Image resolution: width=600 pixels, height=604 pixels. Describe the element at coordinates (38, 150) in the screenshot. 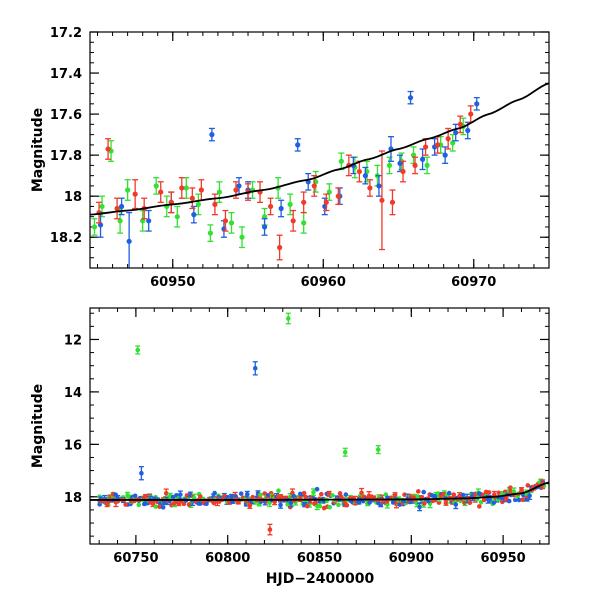

I see `top-y-axis-label: Magnitude` at that location.